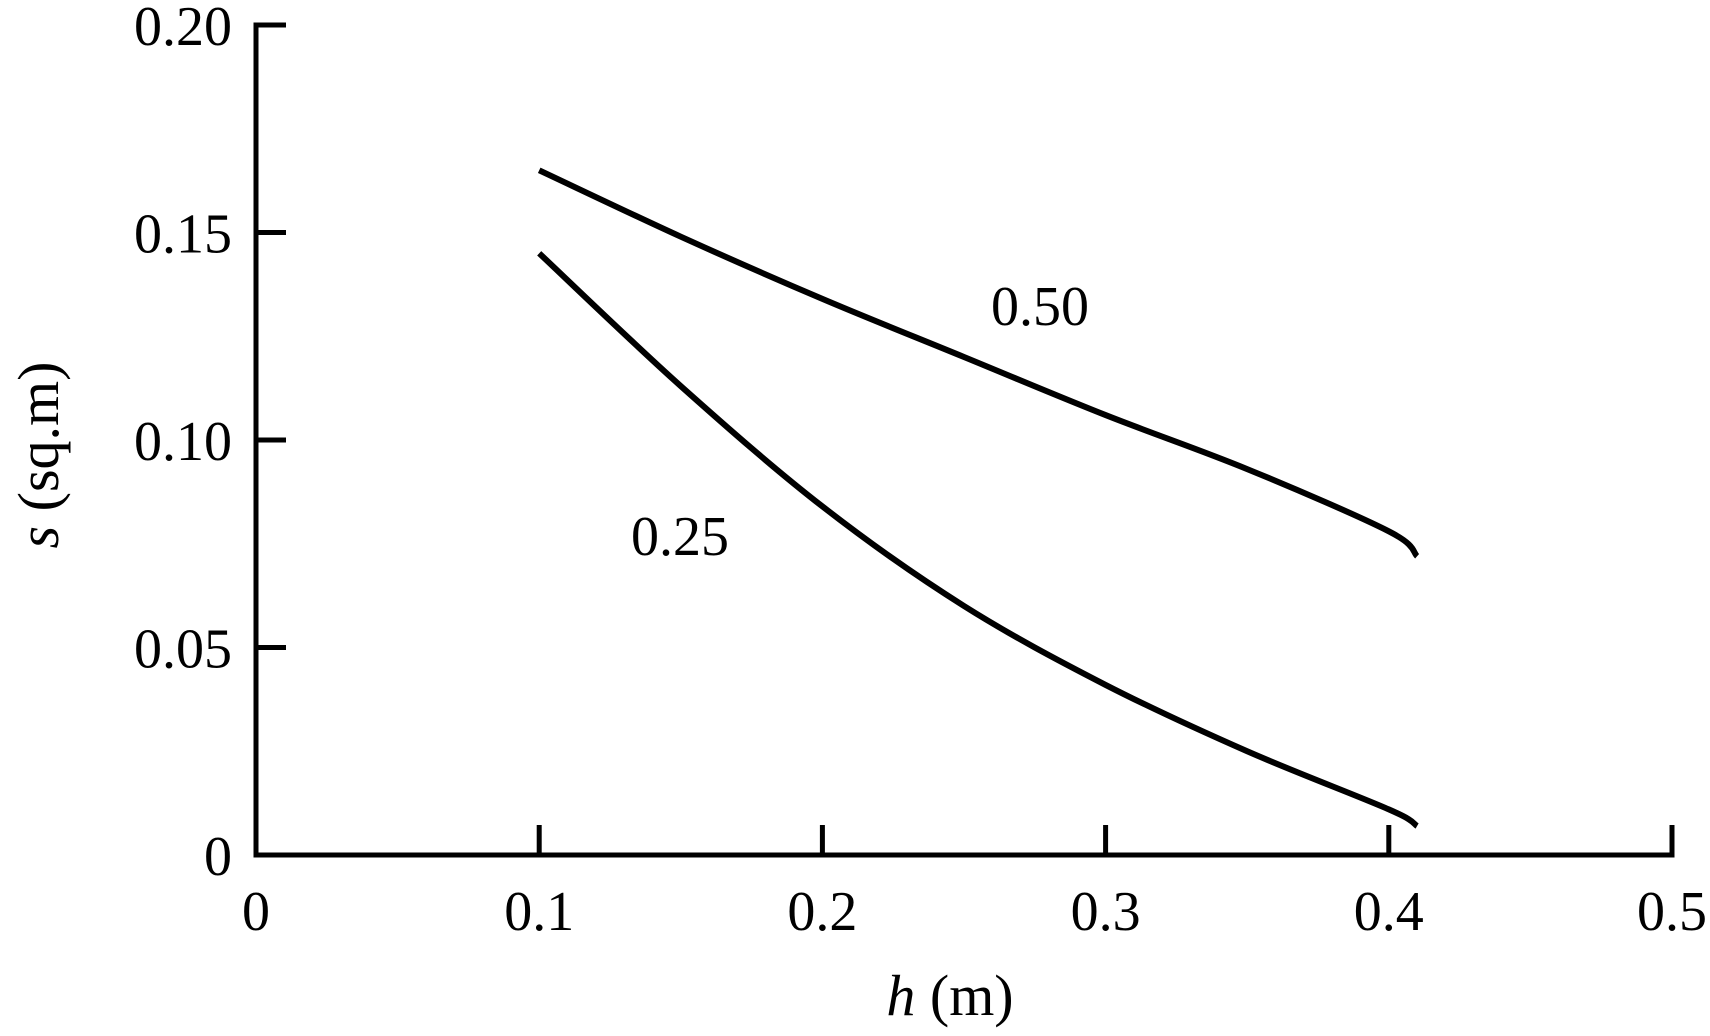 This screenshot has height=1036, width=1710. What do you see at coordinates (539, 912) in the screenshot?
I see `x-tick-label: 0.1` at bounding box center [539, 912].